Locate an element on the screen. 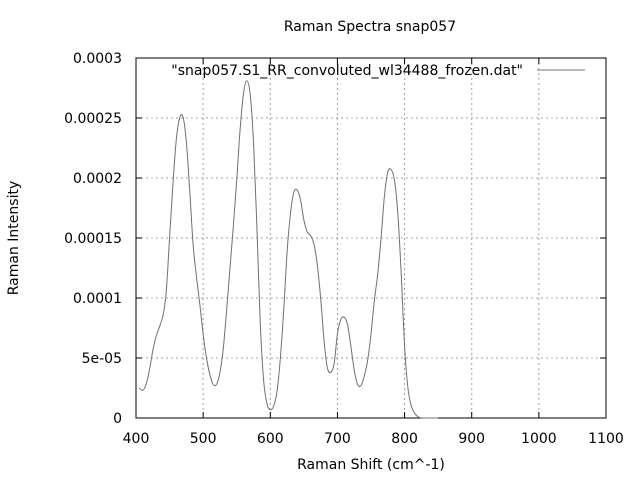 The image size is (640, 480). y-tick-label: 0.0003 is located at coordinates (97, 59).